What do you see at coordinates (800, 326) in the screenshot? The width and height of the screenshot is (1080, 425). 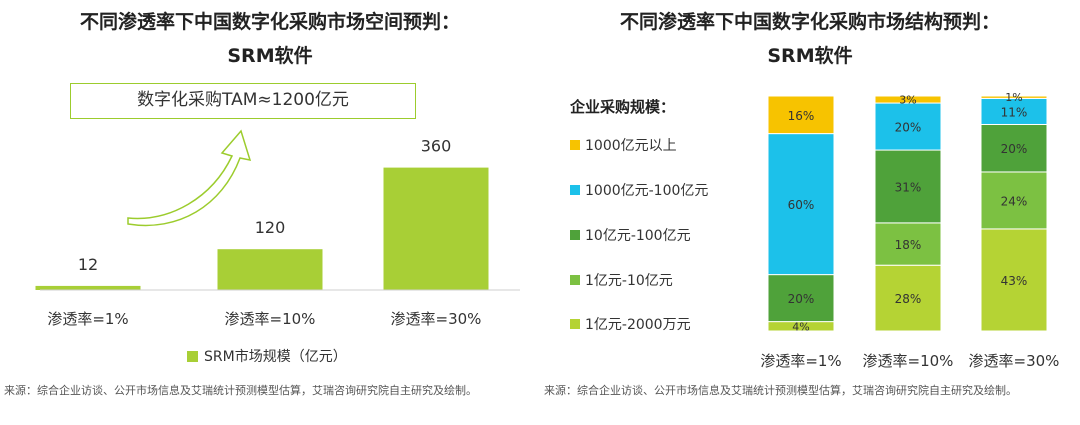 I see `segment-label: 4%` at bounding box center [800, 326].